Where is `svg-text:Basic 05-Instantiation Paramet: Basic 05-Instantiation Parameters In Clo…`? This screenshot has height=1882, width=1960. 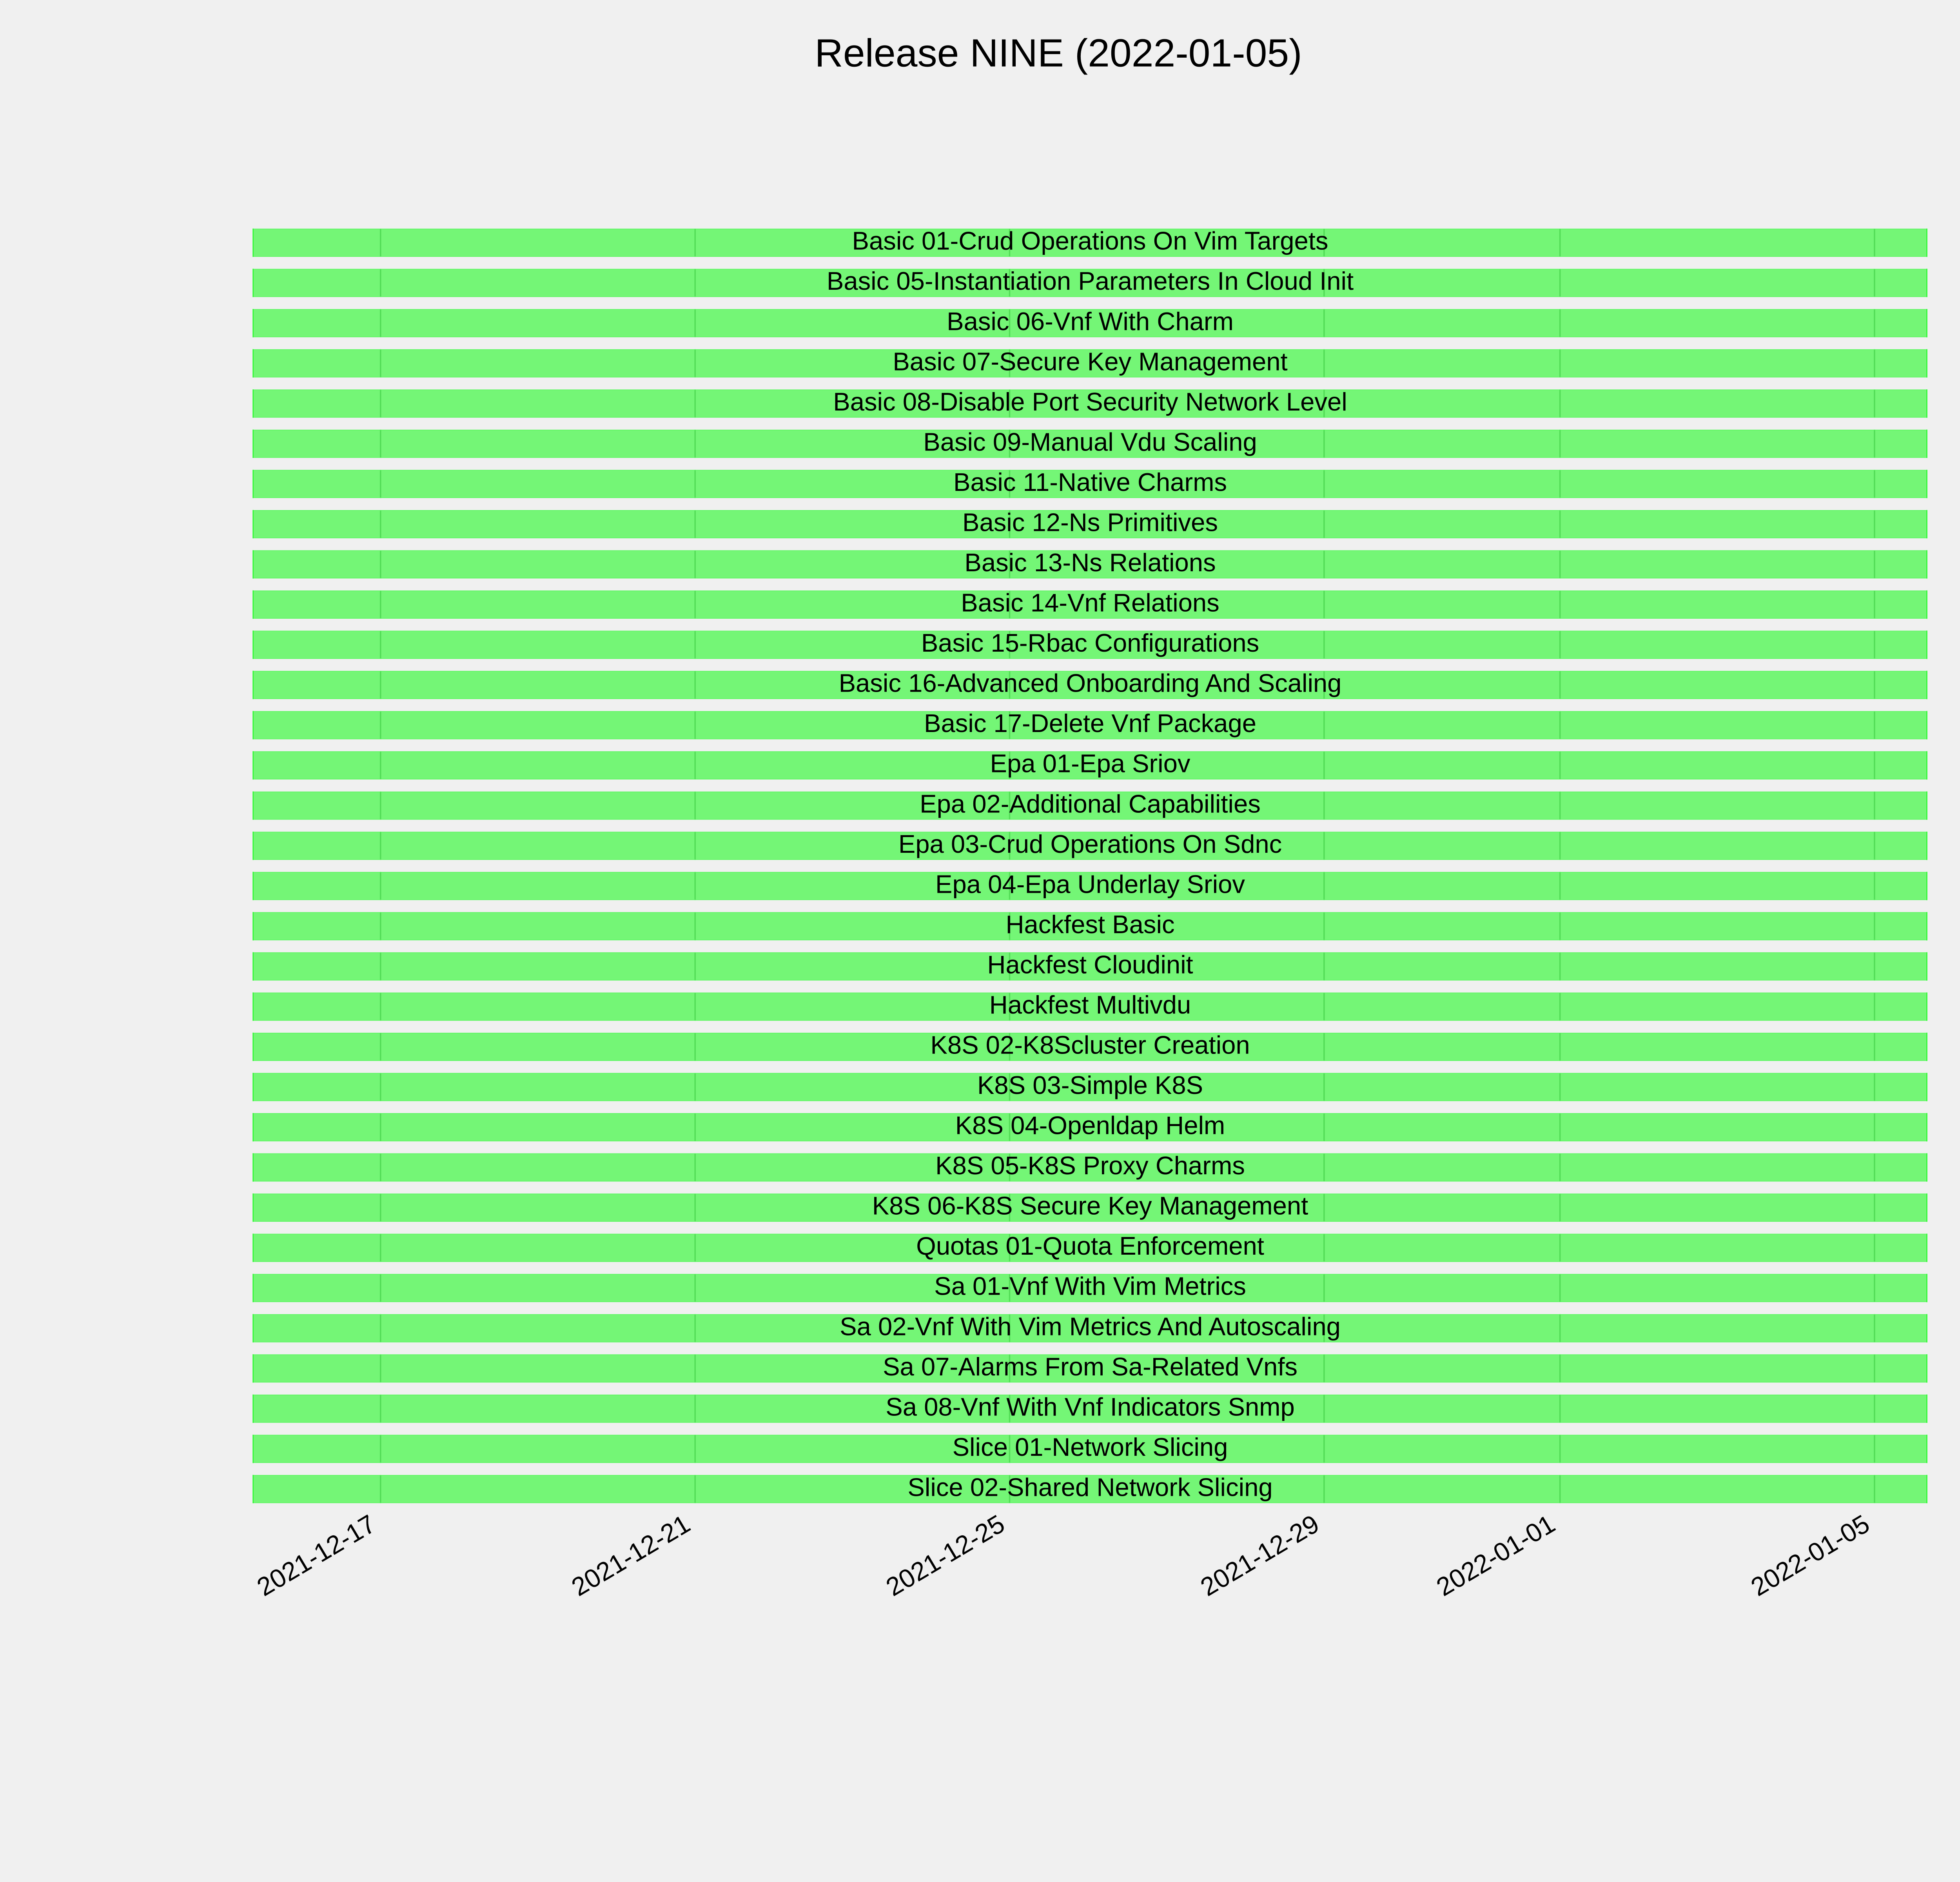
svg-text:Basic 05-Instantiation Paramet: Basic 05-Instantiation Parameters In Clo… is located at coordinates (1090, 281).